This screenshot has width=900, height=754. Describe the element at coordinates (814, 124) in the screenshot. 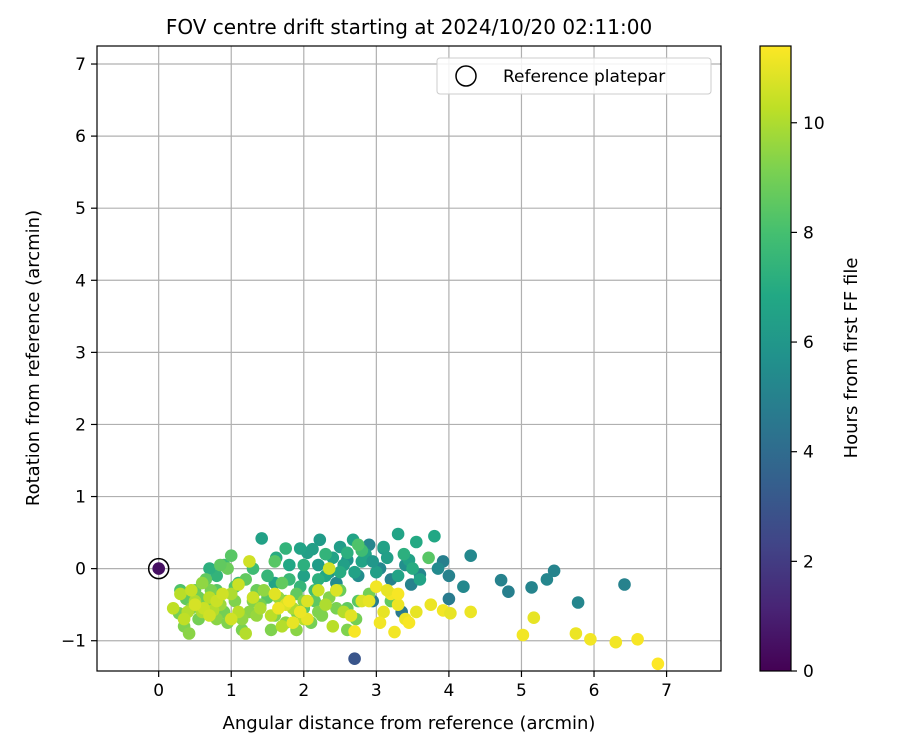

I see `colorbar-tick-label: 10` at that location.